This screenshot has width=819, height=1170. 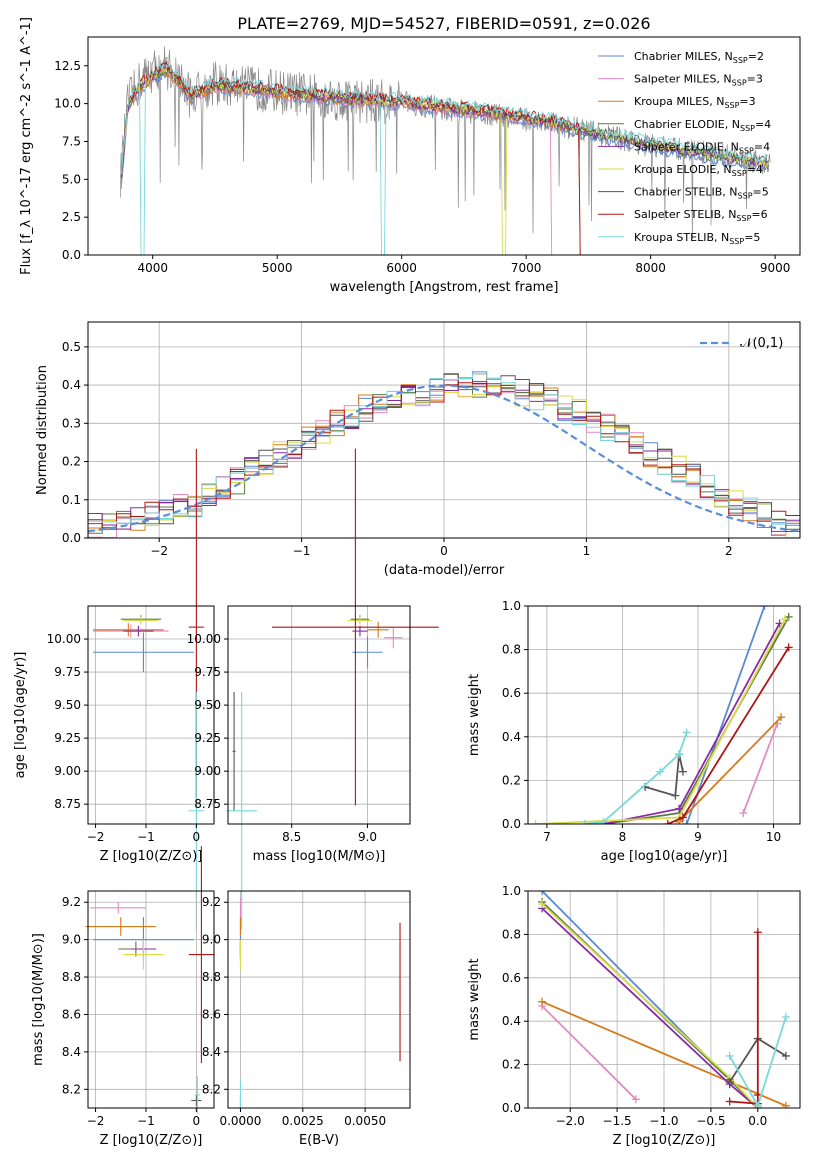 What do you see at coordinates (683, 56) in the screenshot?
I see `legend-text: Chabrier MILES, N` at bounding box center [683, 56].